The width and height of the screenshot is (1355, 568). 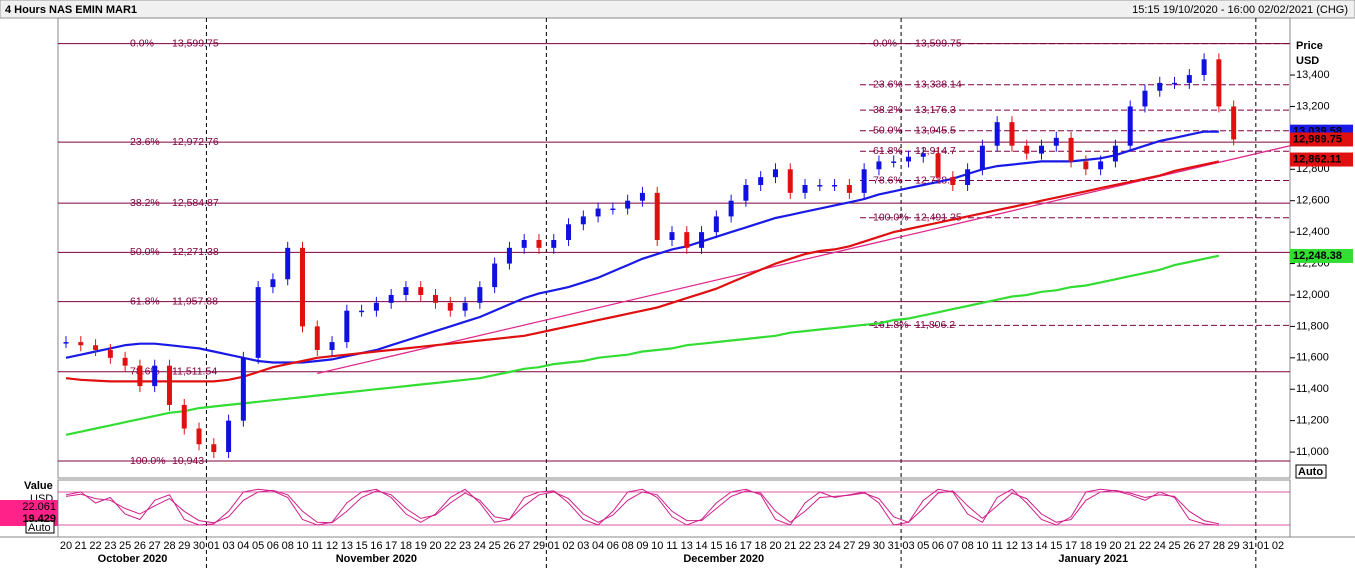 I want to click on x-tick-label: 09, so click(x=642, y=546).